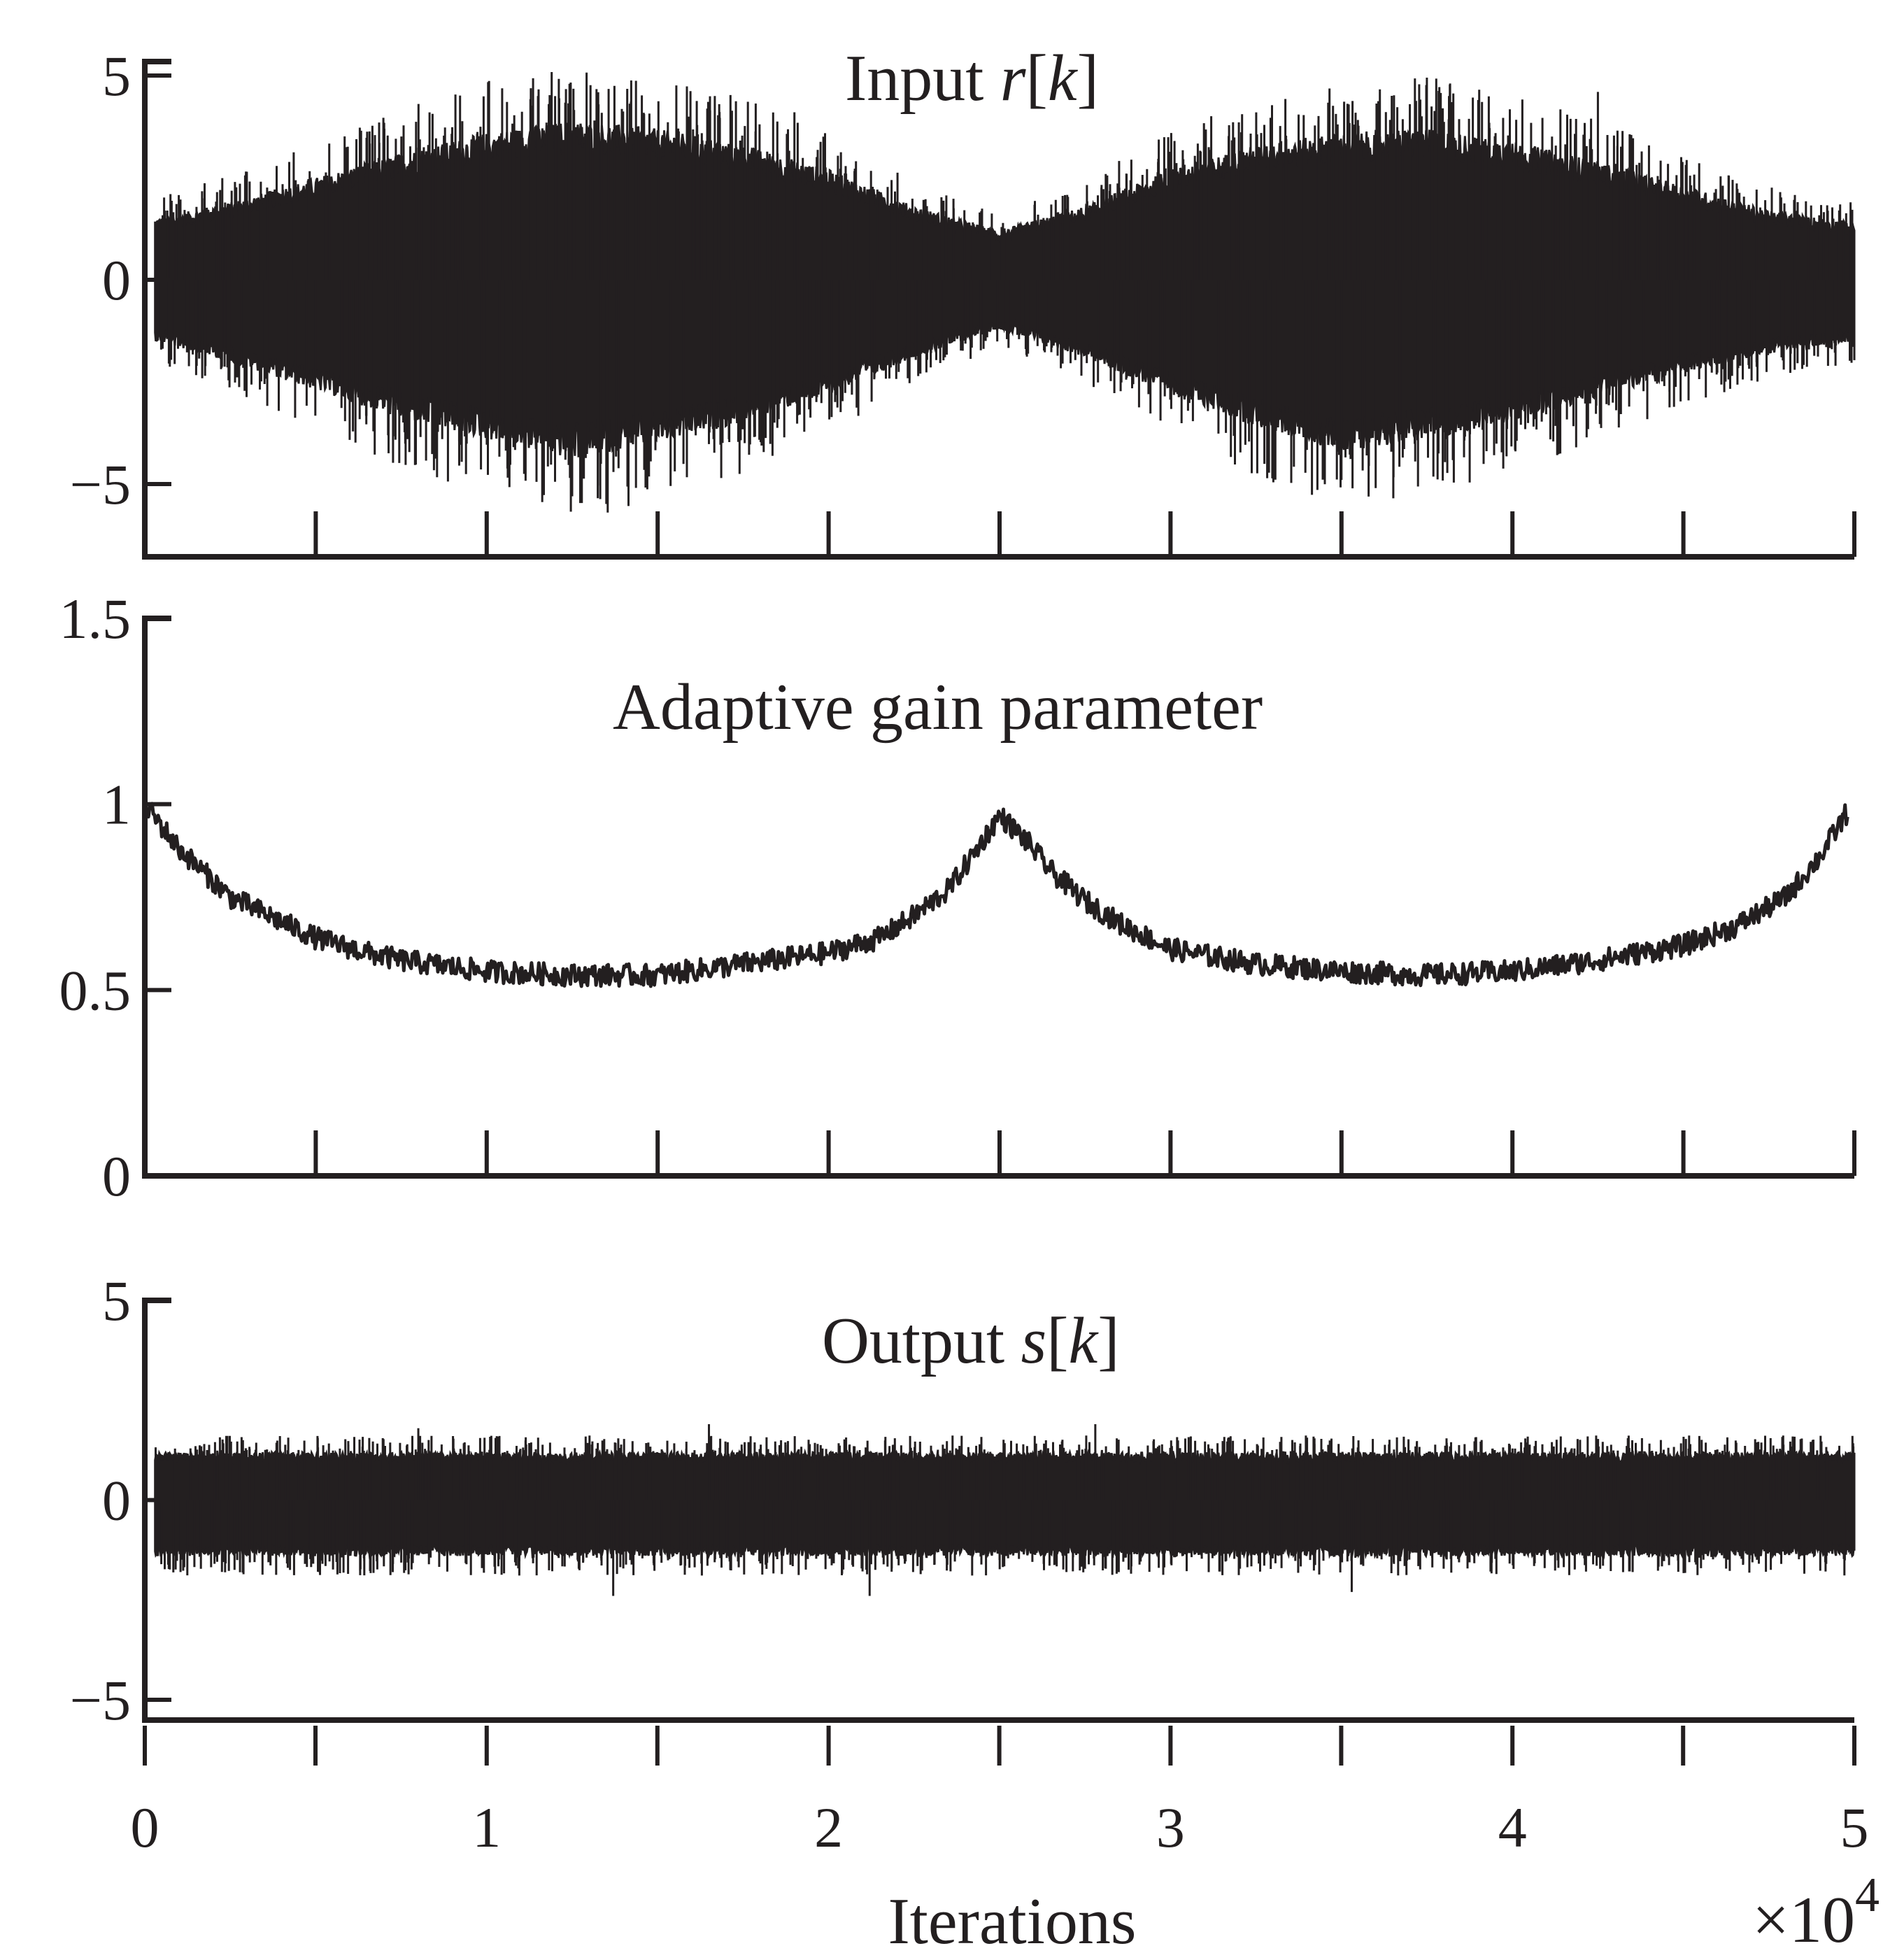 This screenshot has width=1904, height=1953. What do you see at coordinates (115, 897) in the screenshot?
I see `gain-y-ticks: 1.5 1 0.5 0` at bounding box center [115, 897].